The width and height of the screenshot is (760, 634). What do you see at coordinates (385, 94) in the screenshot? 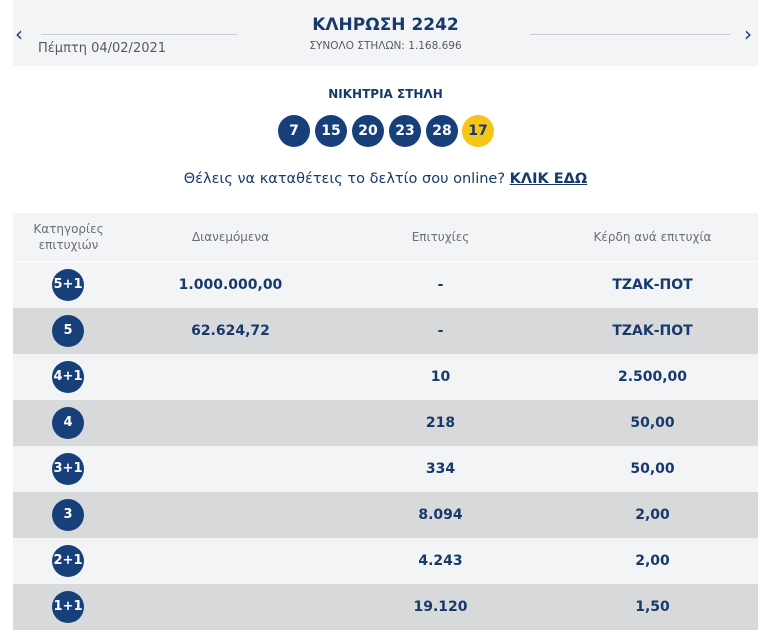
I see `winning-column-label: ΝΙΚΗΤΡΙΑ ΣΤΗΛΗ` at bounding box center [385, 94].